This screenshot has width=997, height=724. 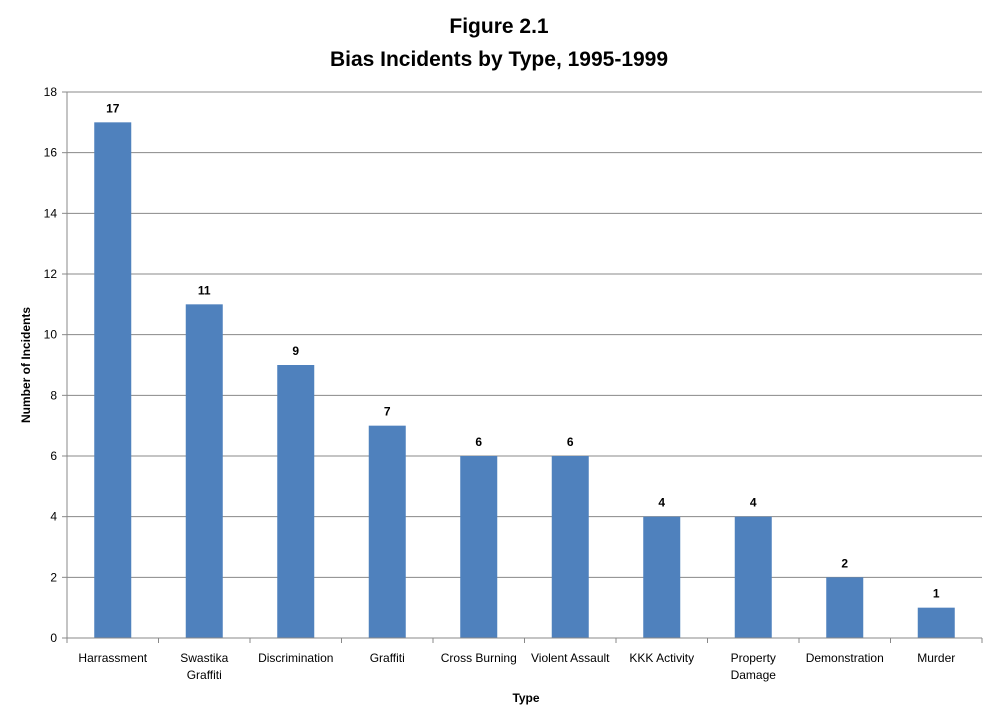 I want to click on chart-title: Figure 2.1, so click(x=499, y=26).